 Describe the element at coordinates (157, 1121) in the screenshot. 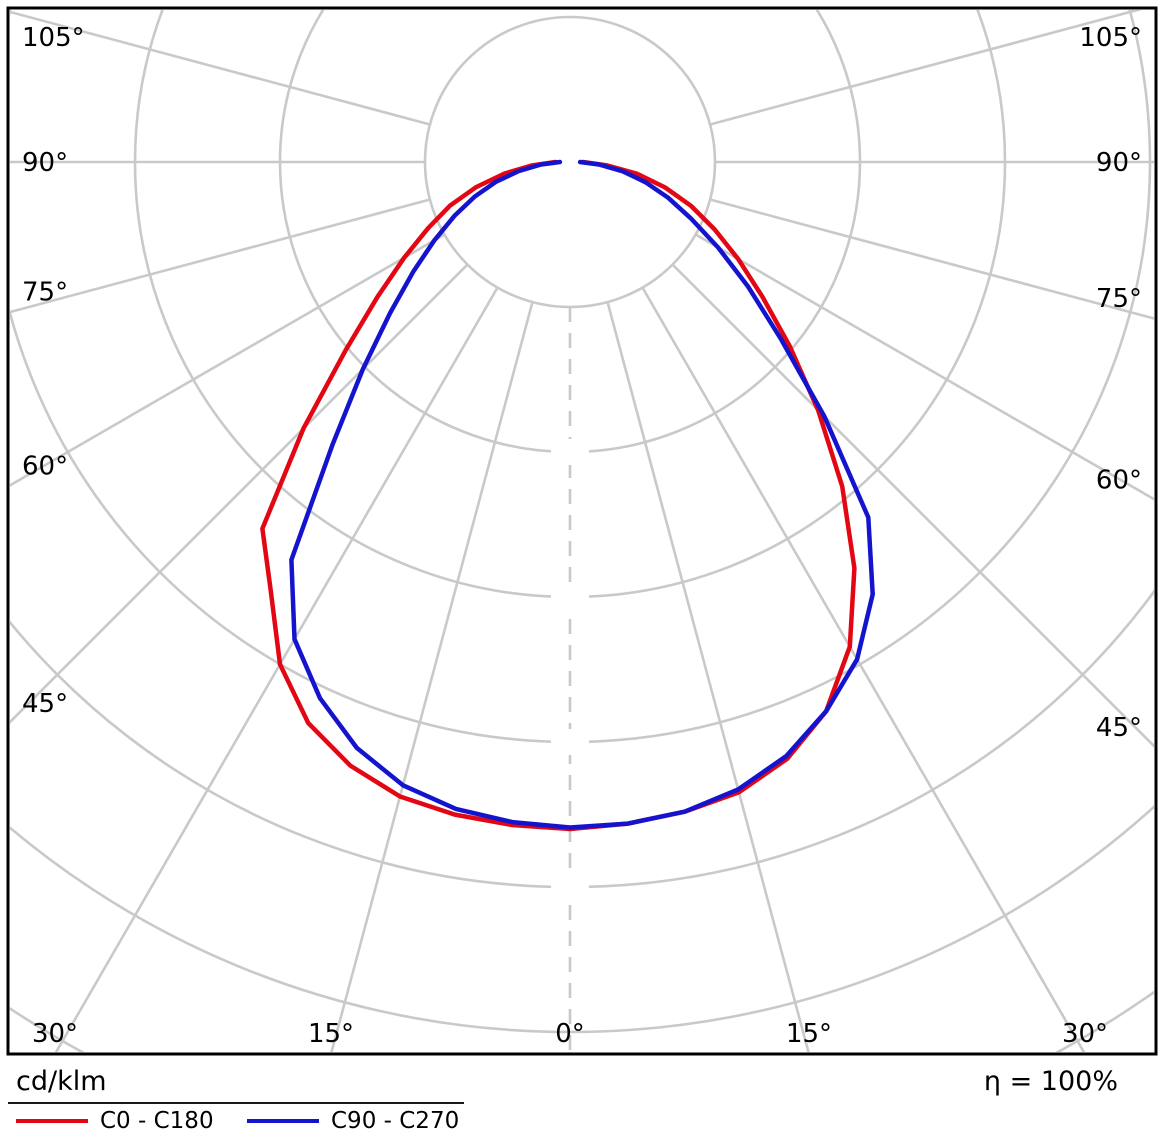

I see `legend-label-c0-c180: C0 - C180` at that location.